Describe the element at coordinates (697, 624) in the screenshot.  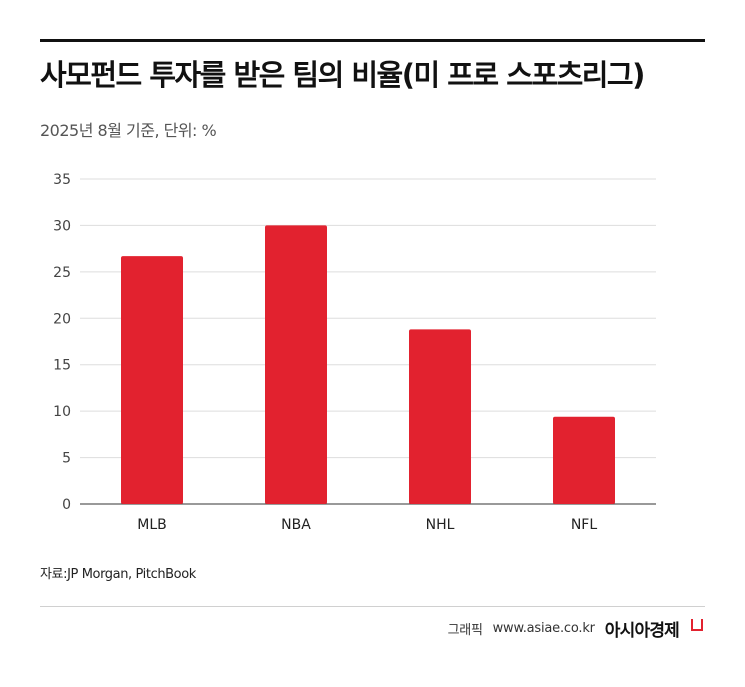
I see `brand-mark-icon` at that location.